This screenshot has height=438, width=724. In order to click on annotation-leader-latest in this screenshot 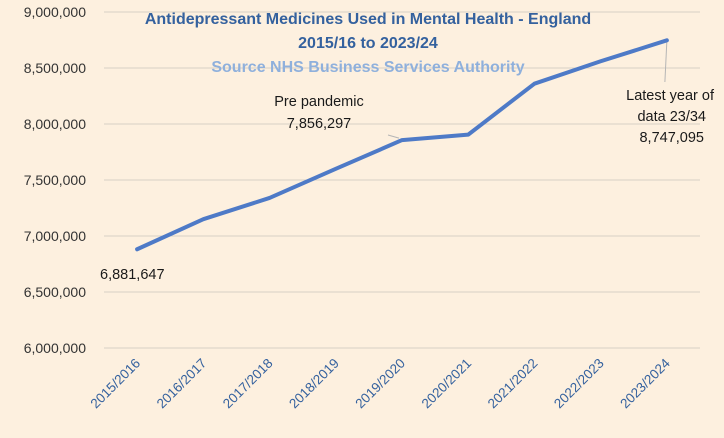, I will do `click(666, 61)`.